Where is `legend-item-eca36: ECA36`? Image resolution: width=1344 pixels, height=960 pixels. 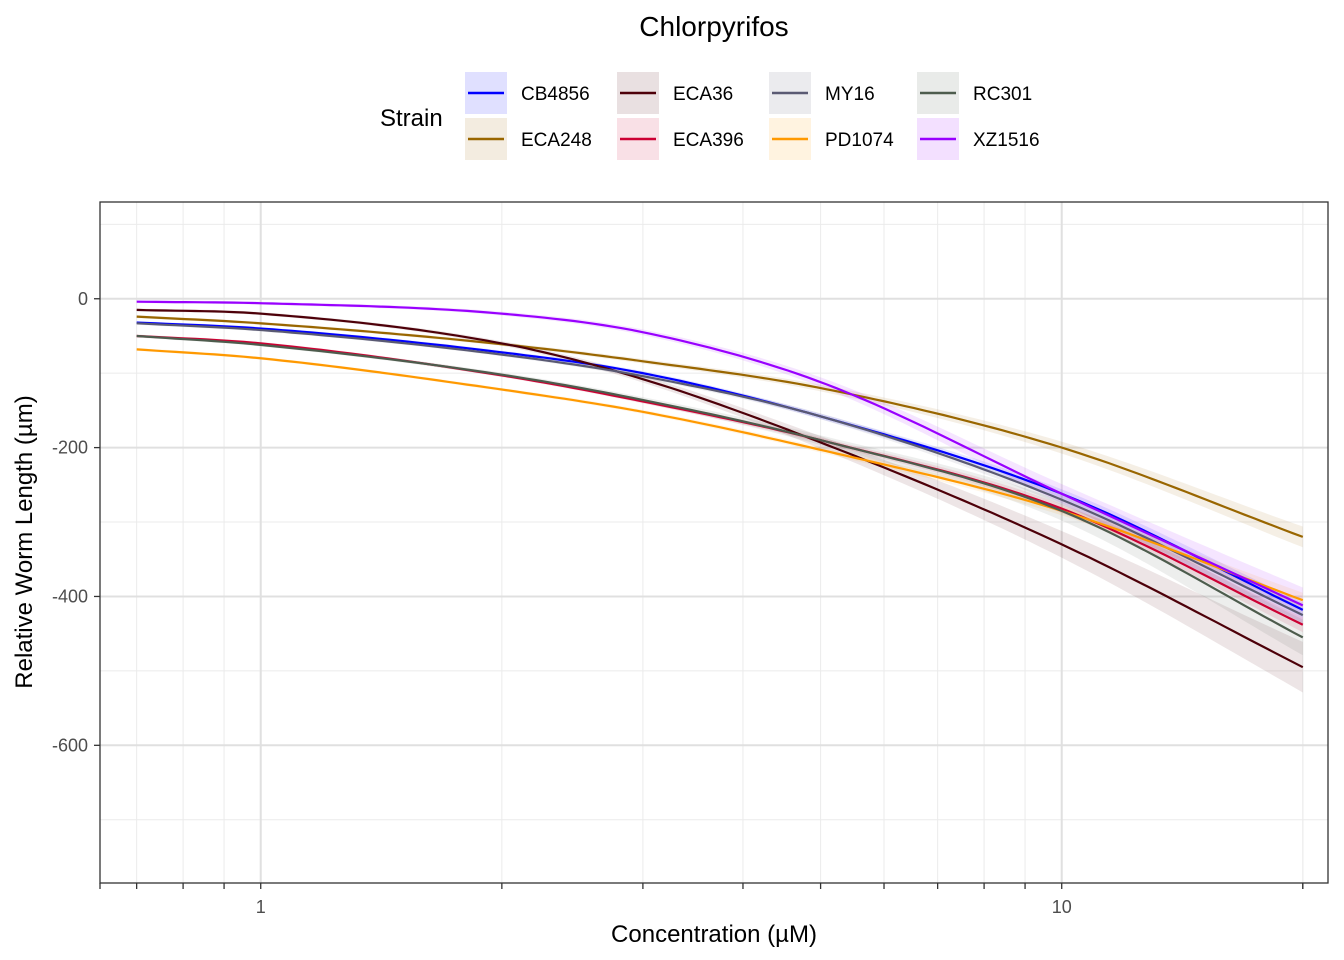
legend-item-eca36: ECA36 is located at coordinates (675, 93).